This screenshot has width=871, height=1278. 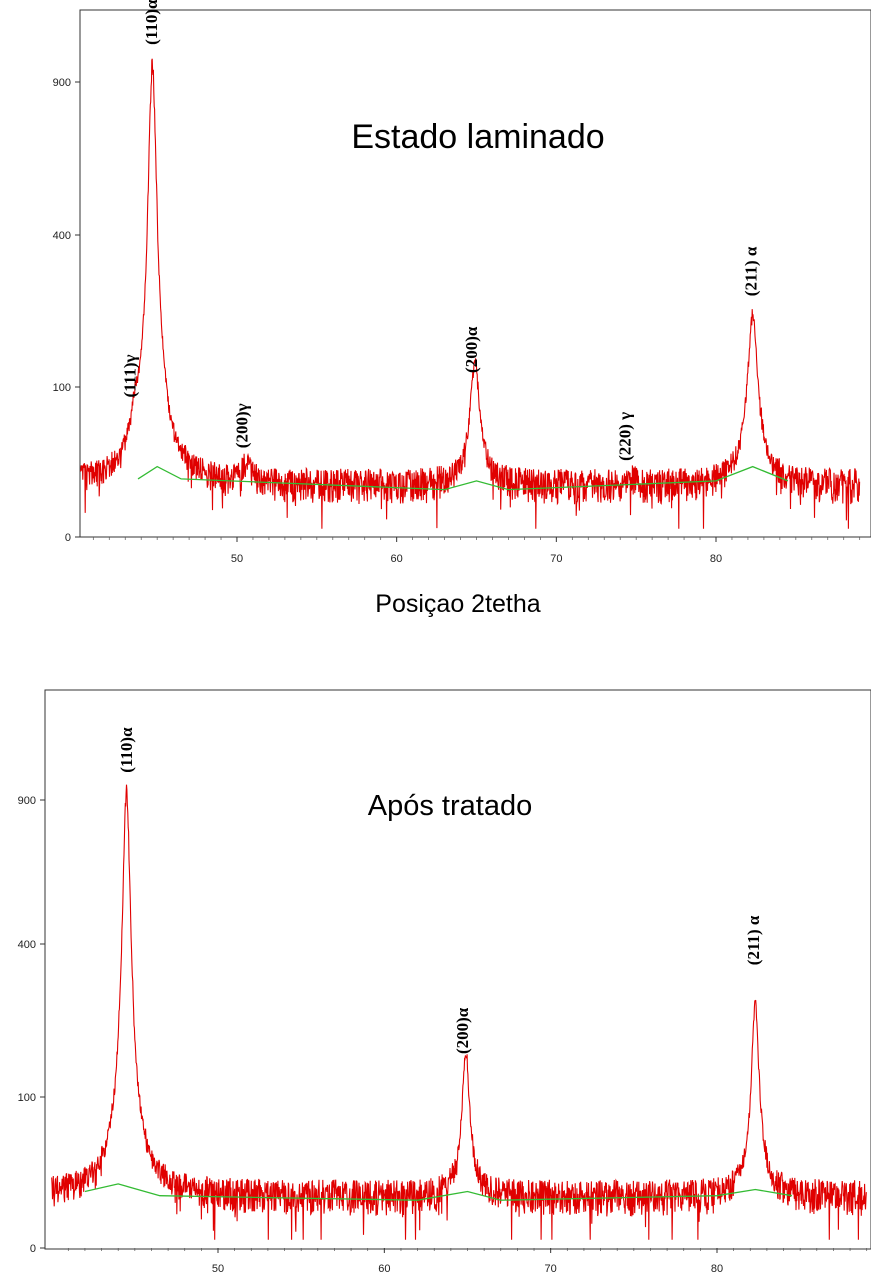 I want to click on chart-title: Estado laminado, so click(x=477, y=137).